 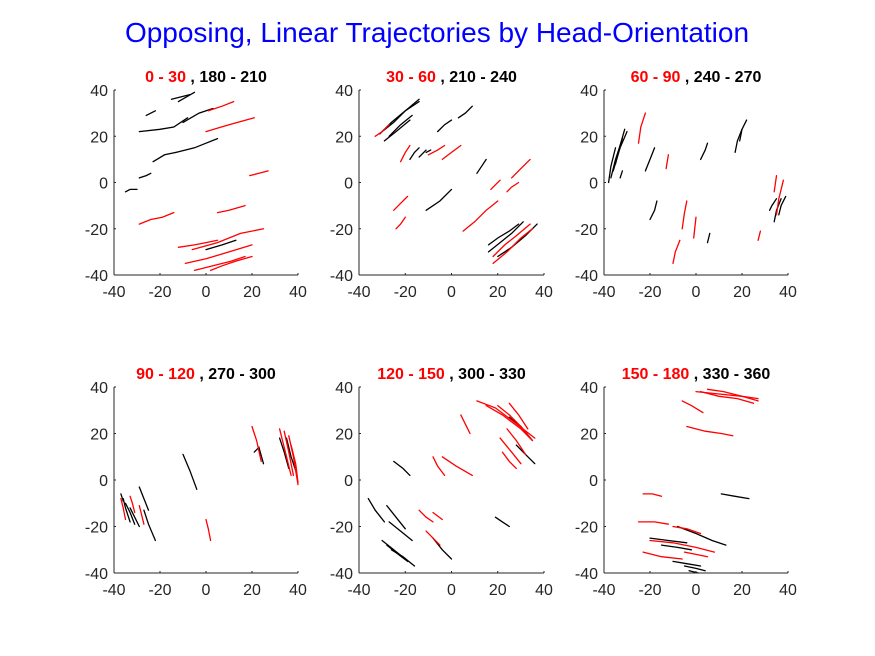 I want to click on panel-title-black-range: , 330 - 360, so click(x=729, y=374).